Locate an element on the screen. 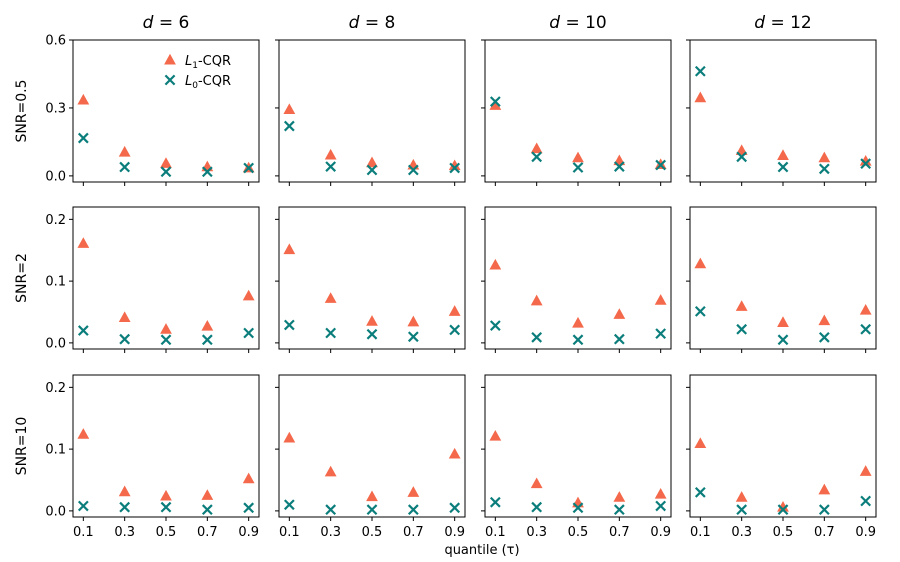 The image size is (900, 562). legend-marker-triangle is located at coordinates (170, 59).